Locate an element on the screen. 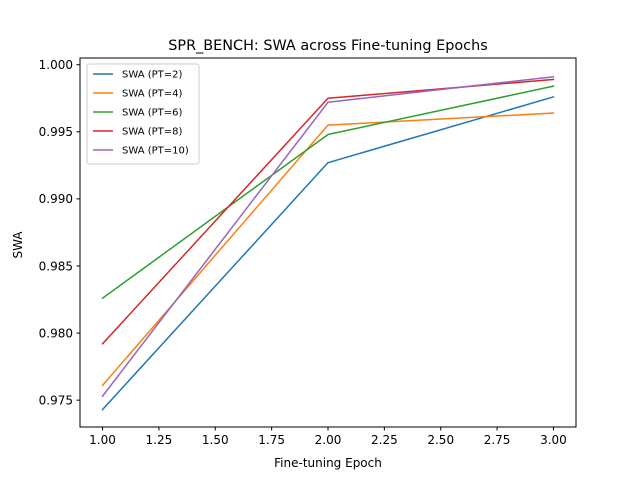  legend-label: SWA (PT=8) is located at coordinates (152, 132).